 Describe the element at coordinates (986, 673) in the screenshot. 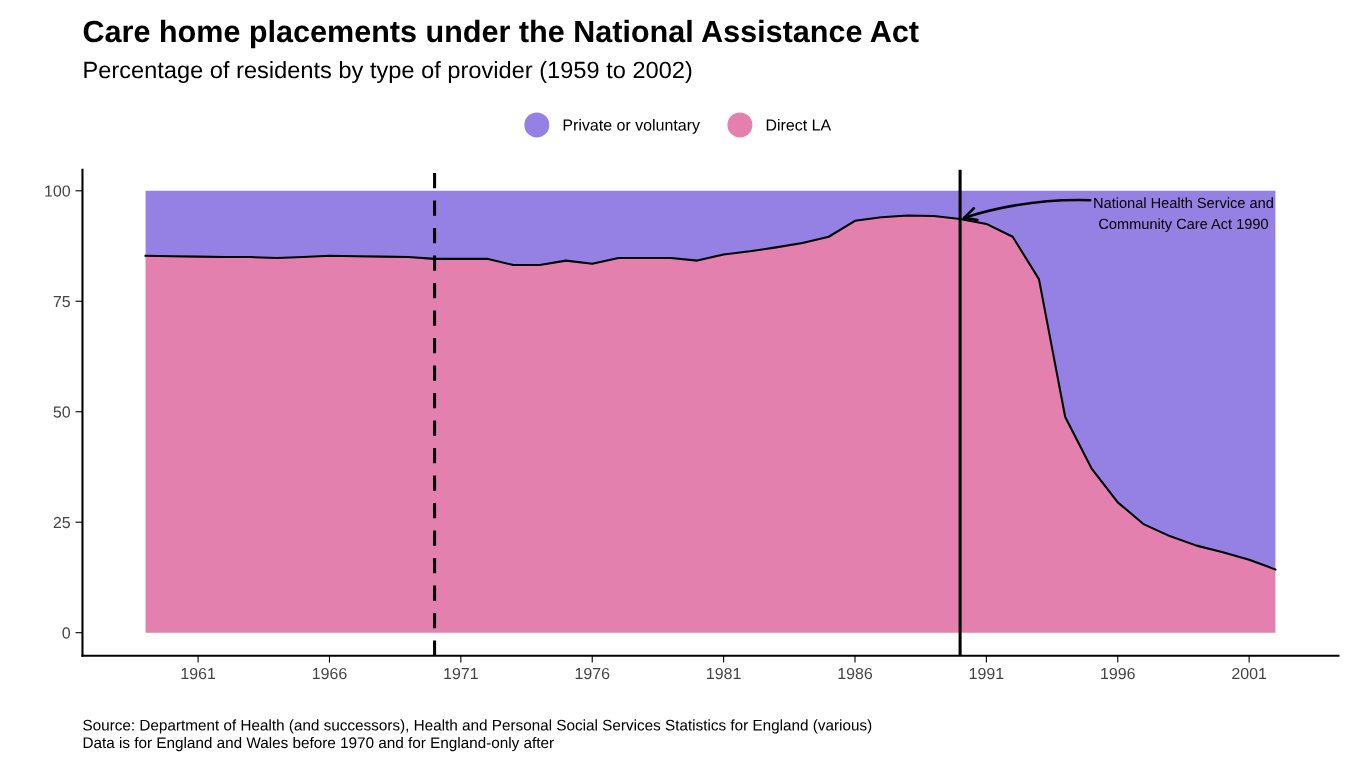

I see `x-tick-label: 1991` at that location.